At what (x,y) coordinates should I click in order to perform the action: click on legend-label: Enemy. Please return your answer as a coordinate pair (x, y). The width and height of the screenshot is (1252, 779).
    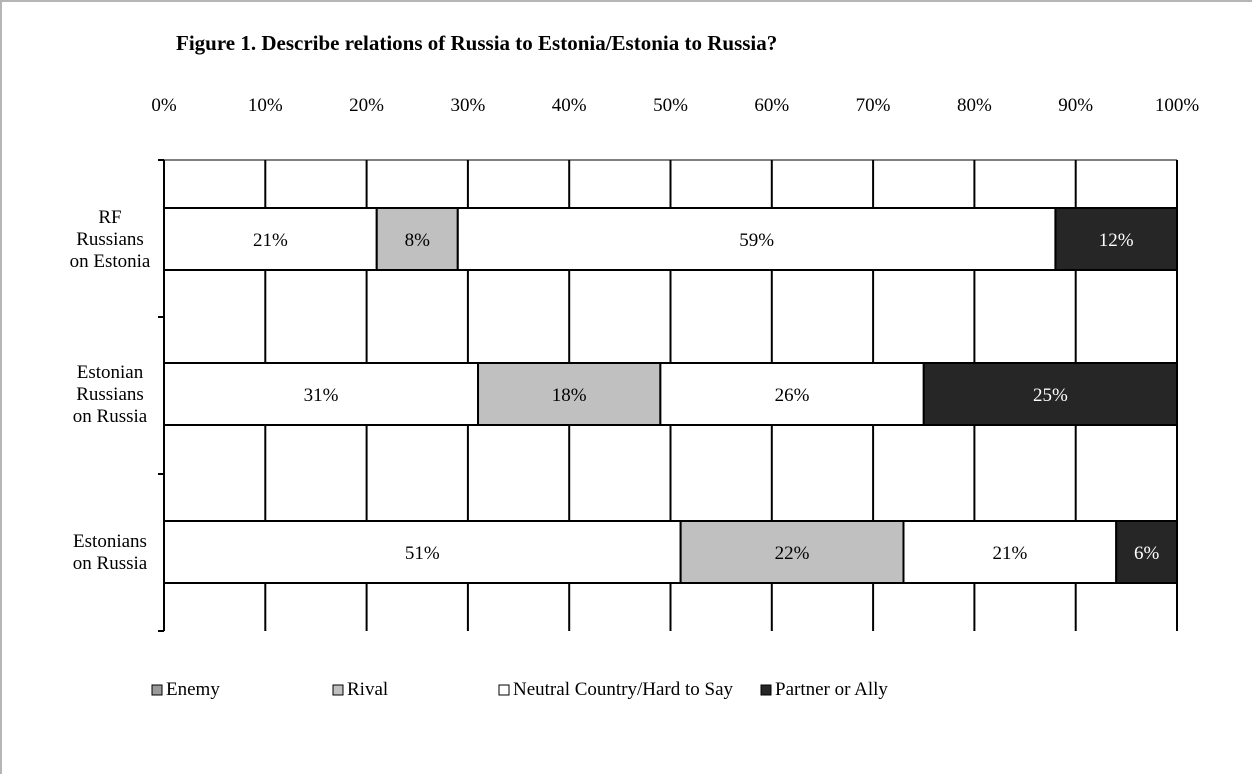
    Looking at the image, I should click on (193, 689).